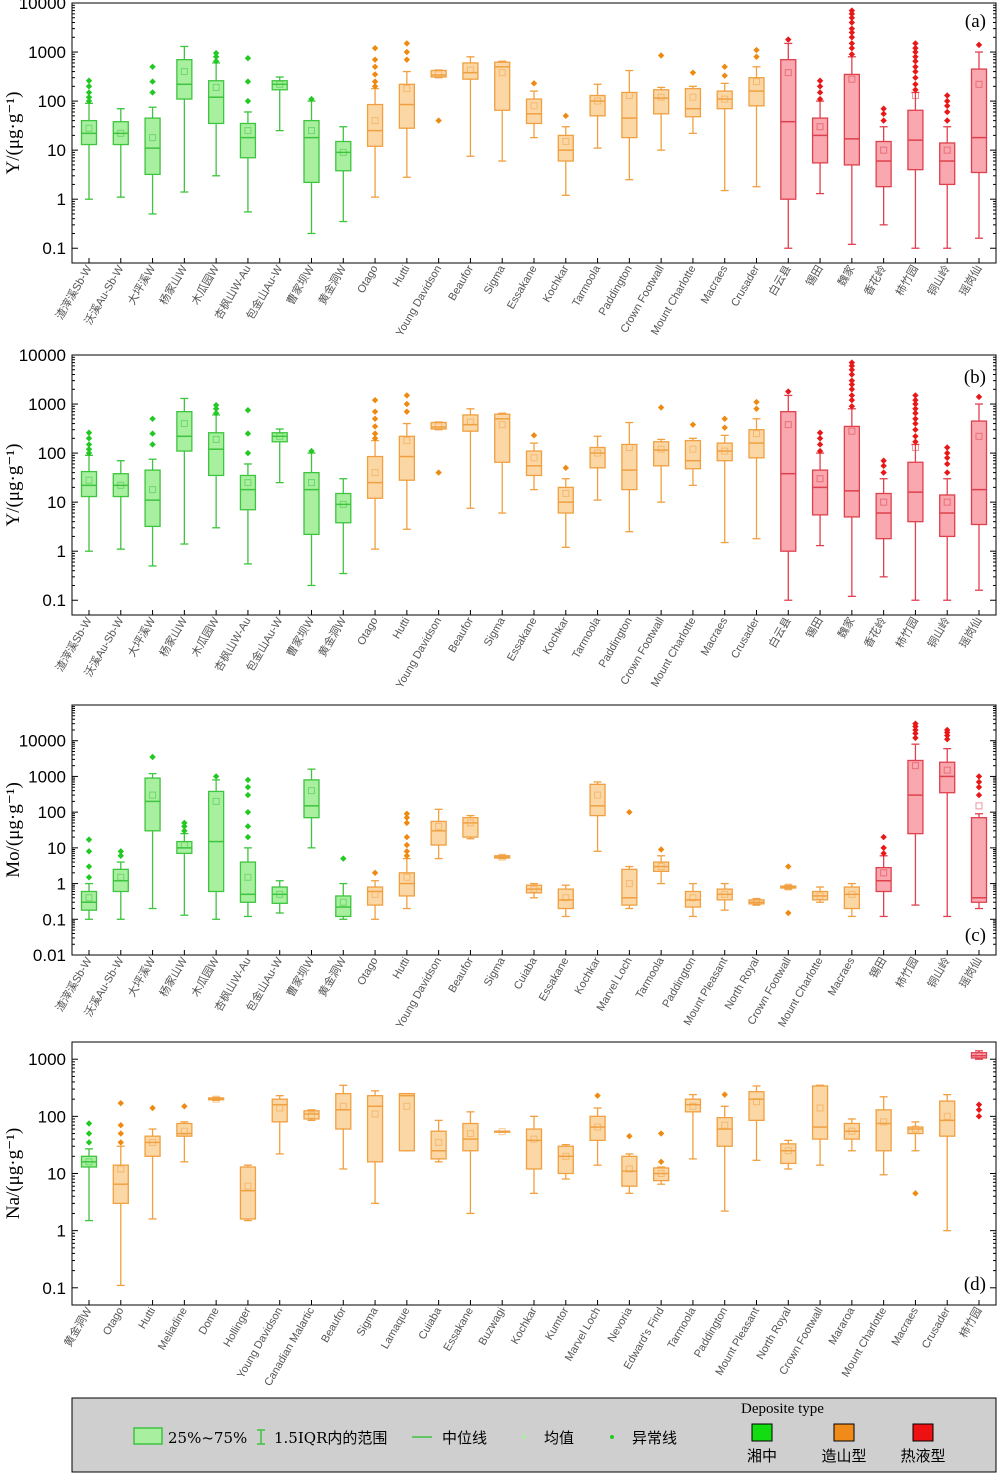 The image size is (1000, 1474). What do you see at coordinates (762, 1444) in the screenshot?
I see `legend-type-0: 湘中` at bounding box center [762, 1444].